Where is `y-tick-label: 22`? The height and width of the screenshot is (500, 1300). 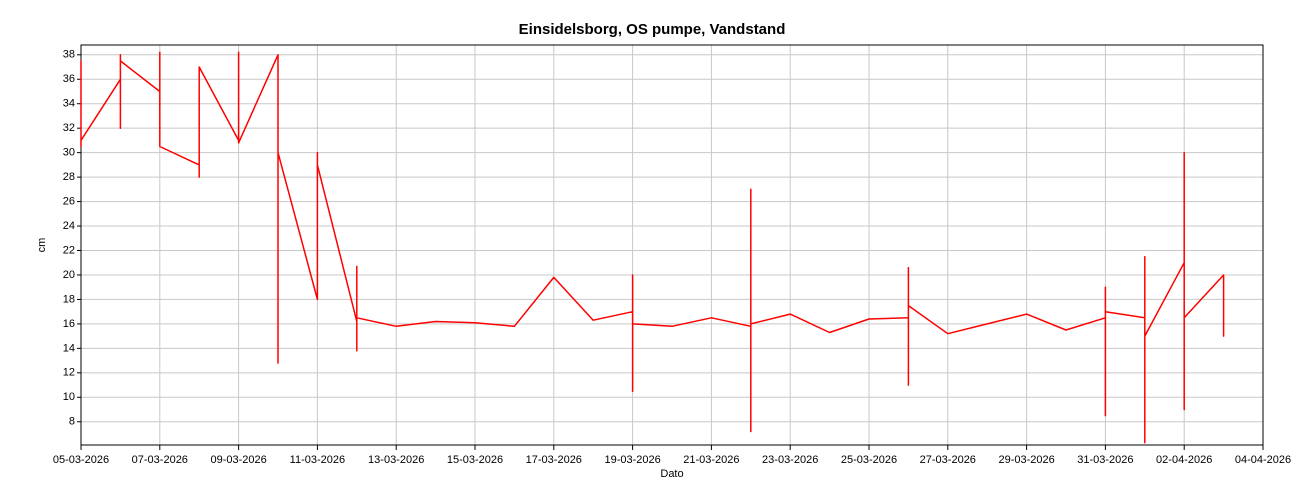
y-tick-label: 22 is located at coordinates (69, 250).